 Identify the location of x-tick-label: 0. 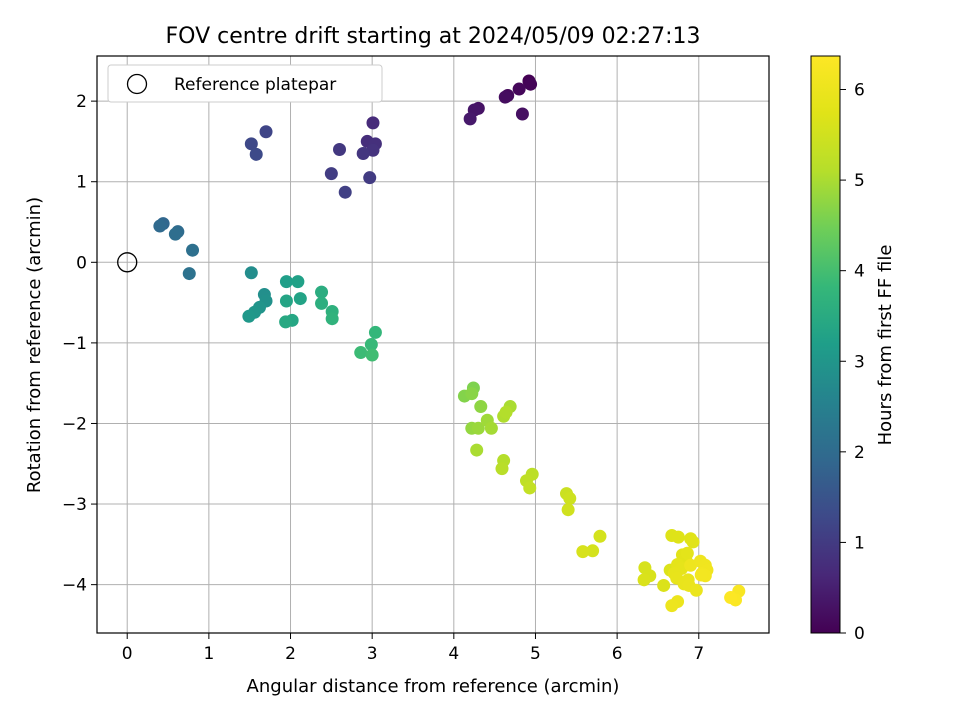
(127, 654).